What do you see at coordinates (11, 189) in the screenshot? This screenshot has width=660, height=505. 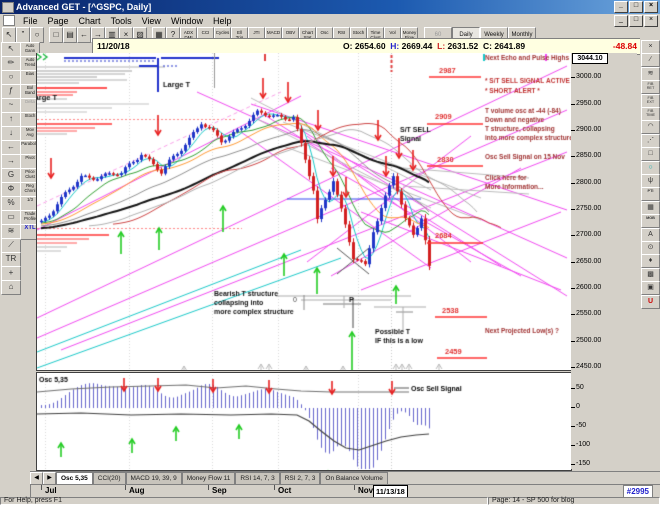 I see `fib-tool-icon: Φ` at bounding box center [11, 189].